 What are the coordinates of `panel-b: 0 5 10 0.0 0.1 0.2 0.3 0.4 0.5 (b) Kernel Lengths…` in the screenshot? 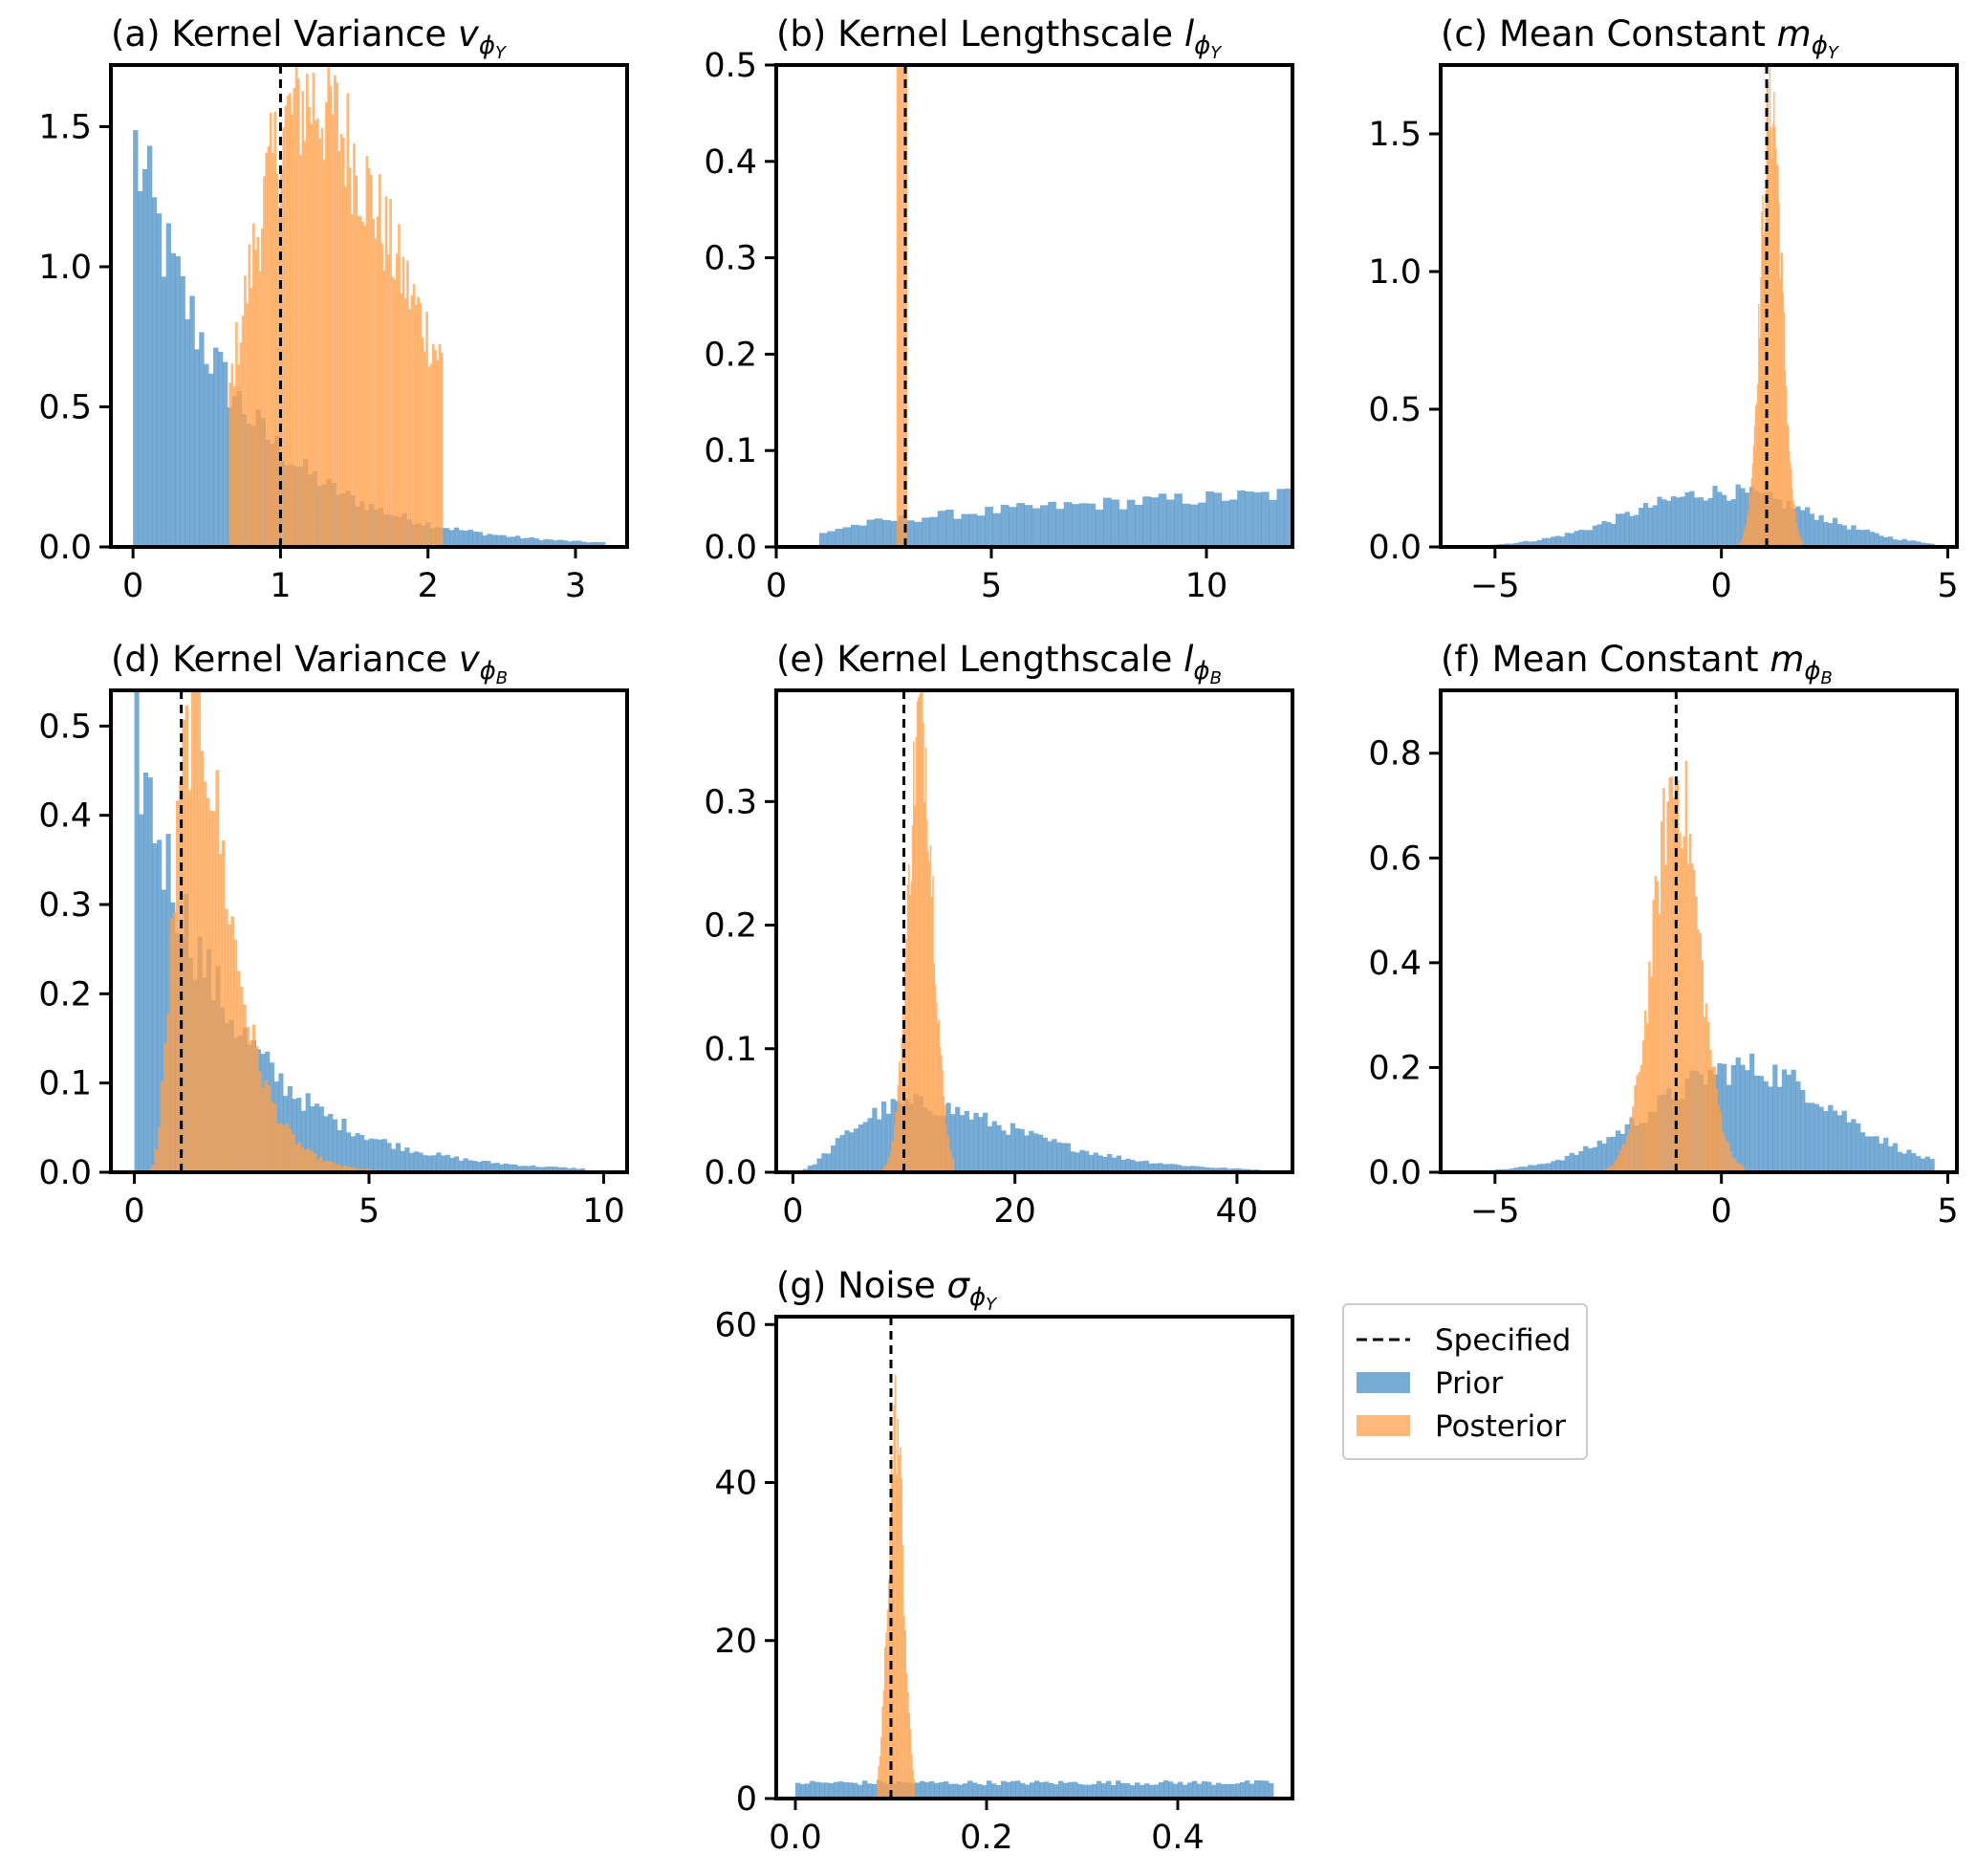 It's located at (999, 309).